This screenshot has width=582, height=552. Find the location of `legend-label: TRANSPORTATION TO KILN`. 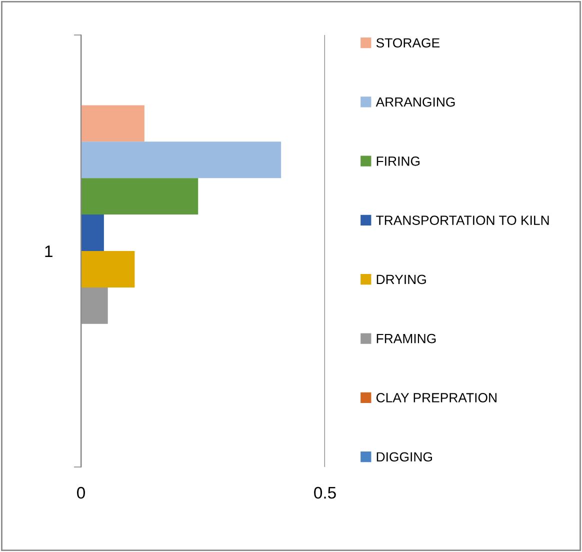

legend-label: TRANSPORTATION TO KILN is located at coordinates (462, 220).